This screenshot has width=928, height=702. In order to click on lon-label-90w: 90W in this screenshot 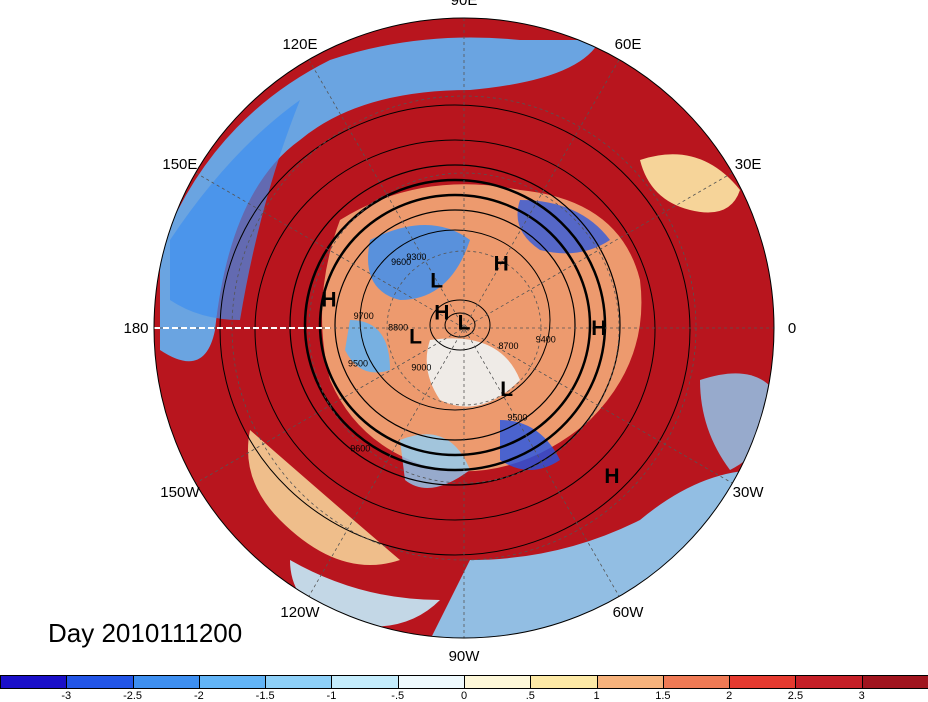, I will do `click(465, 656)`.